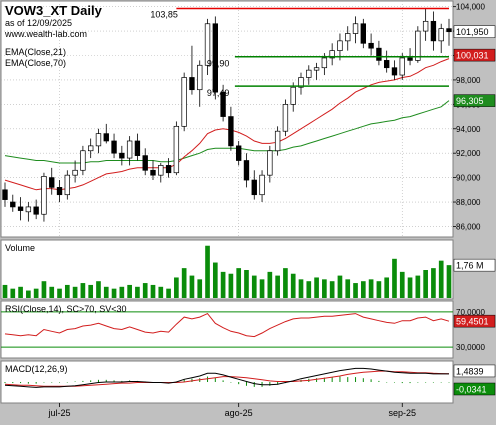 The width and height of the screenshot is (496, 425). What do you see at coordinates (470, 7) in the screenshot?
I see `price-y-tick-label: 104,000` at bounding box center [470, 7].